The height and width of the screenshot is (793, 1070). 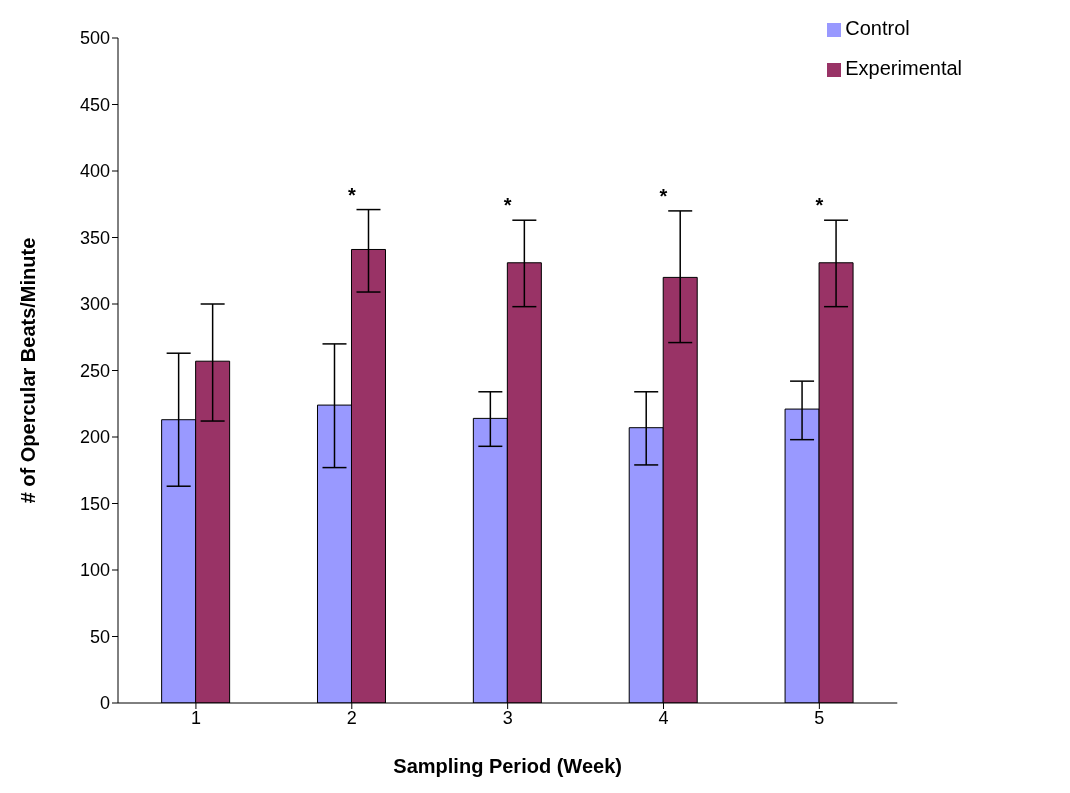 I want to click on x-axis-title: Sampling Period (Week), so click(x=507, y=766).